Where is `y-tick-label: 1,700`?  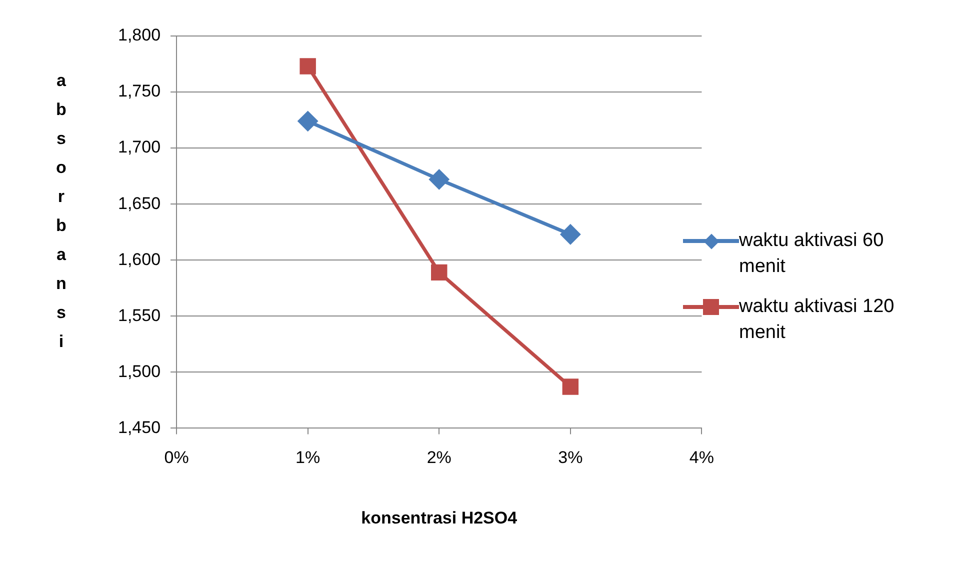
y-tick-label: 1,700 is located at coordinates (139, 147).